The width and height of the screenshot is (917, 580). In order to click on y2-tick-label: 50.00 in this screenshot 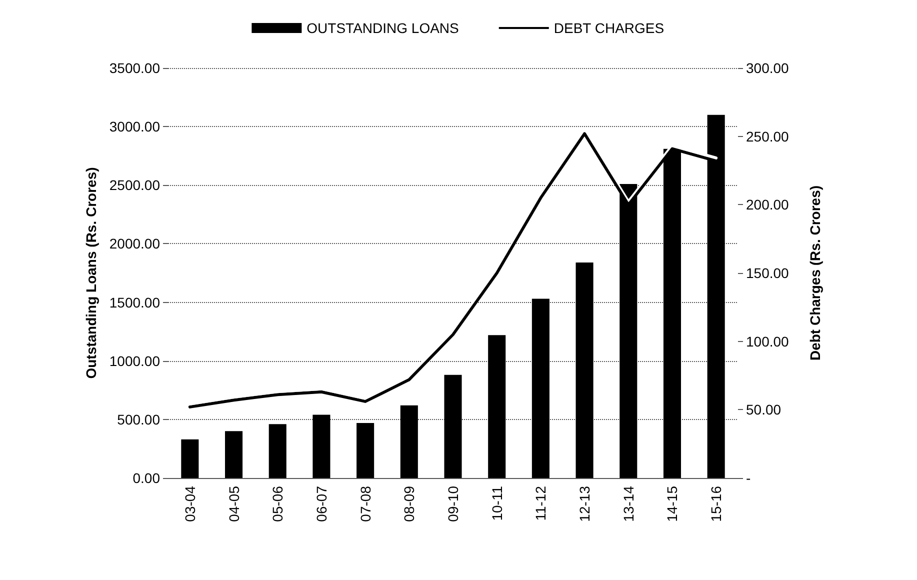, I will do `click(764, 410)`.